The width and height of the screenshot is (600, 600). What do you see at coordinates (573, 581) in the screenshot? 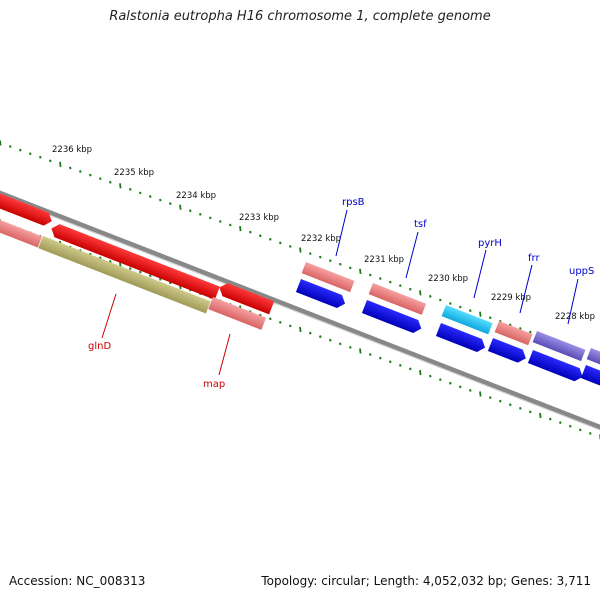
I see `genes-value: 3,711` at bounding box center [573, 581].